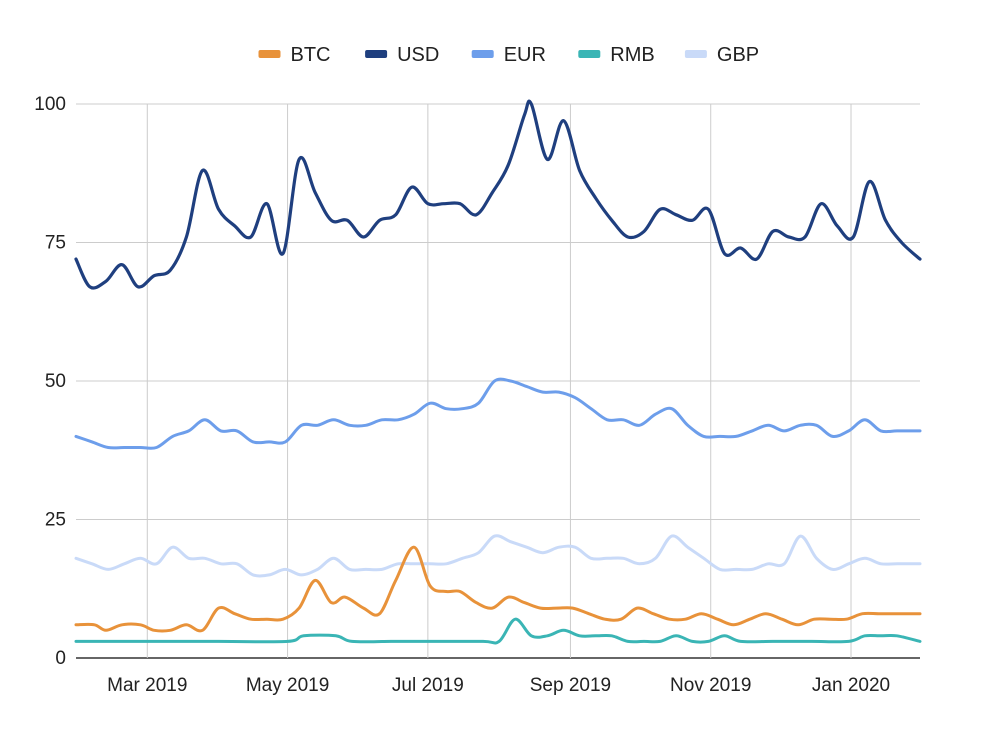 Image resolution: width=986 pixels, height=740 pixels. What do you see at coordinates (418, 55) in the screenshot?
I see `legend-label: USD` at bounding box center [418, 55].